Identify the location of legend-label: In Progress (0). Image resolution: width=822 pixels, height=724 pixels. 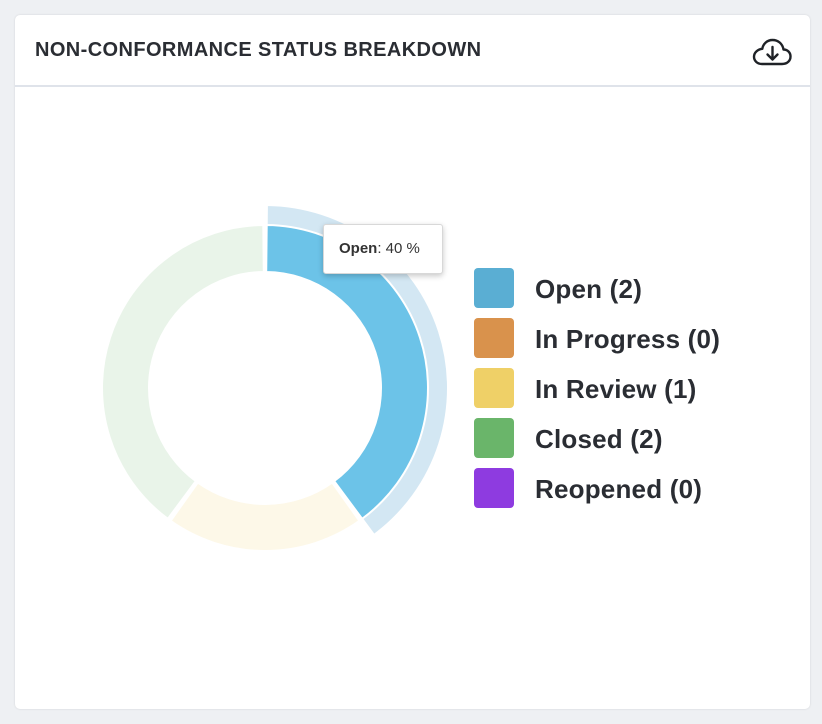
(628, 339).